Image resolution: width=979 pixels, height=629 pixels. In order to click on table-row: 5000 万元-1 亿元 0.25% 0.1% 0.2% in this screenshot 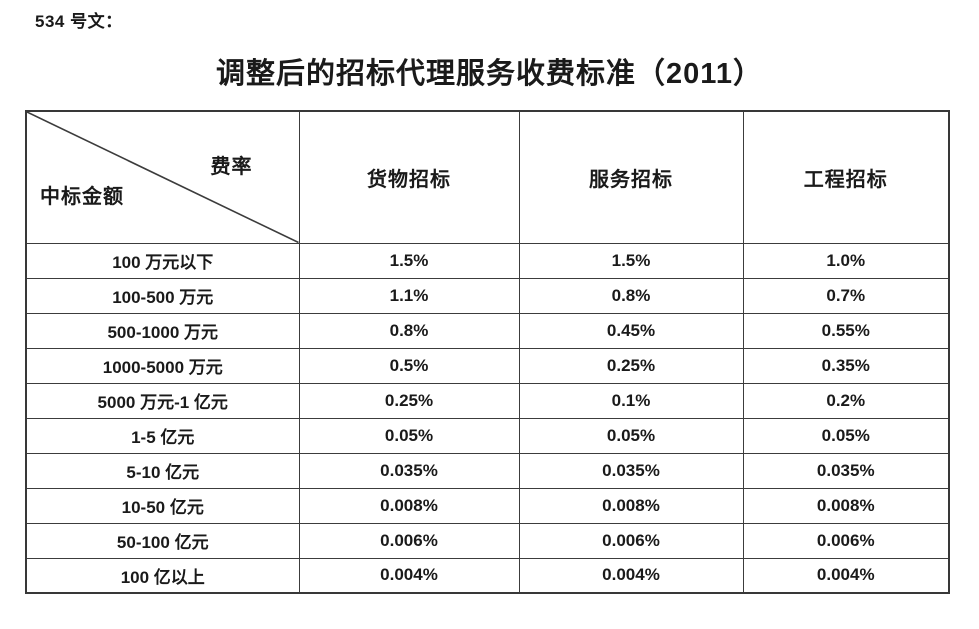, I will do `click(487, 400)`.